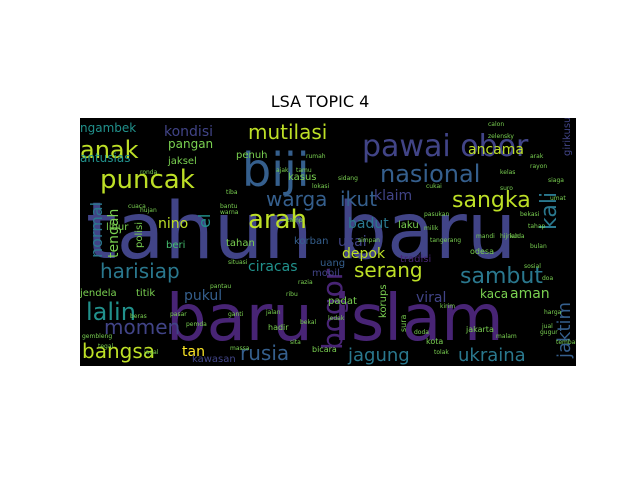 This screenshot has width=640, height=480. Describe the element at coordinates (553, 312) in the screenshot. I see `cloud-word: harga` at that location.